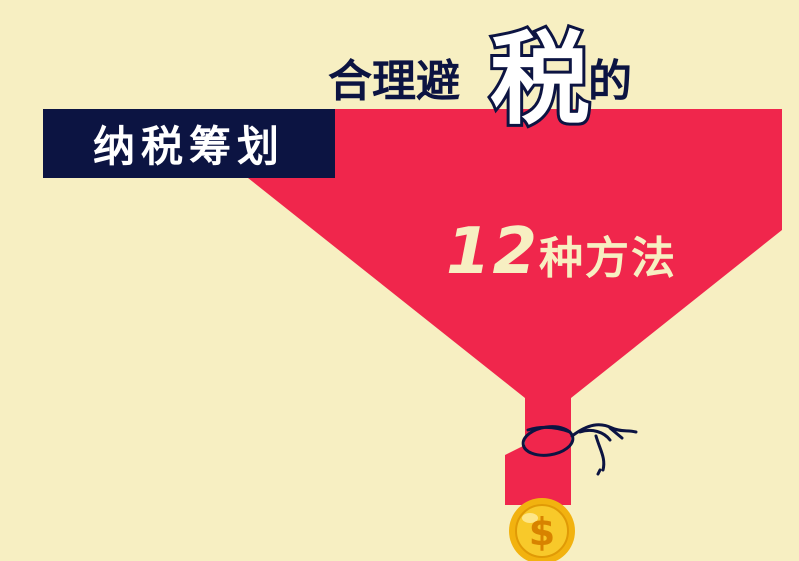 This screenshot has height=561, width=799. I want to click on methods-caption: 12种方法, so click(561, 252).